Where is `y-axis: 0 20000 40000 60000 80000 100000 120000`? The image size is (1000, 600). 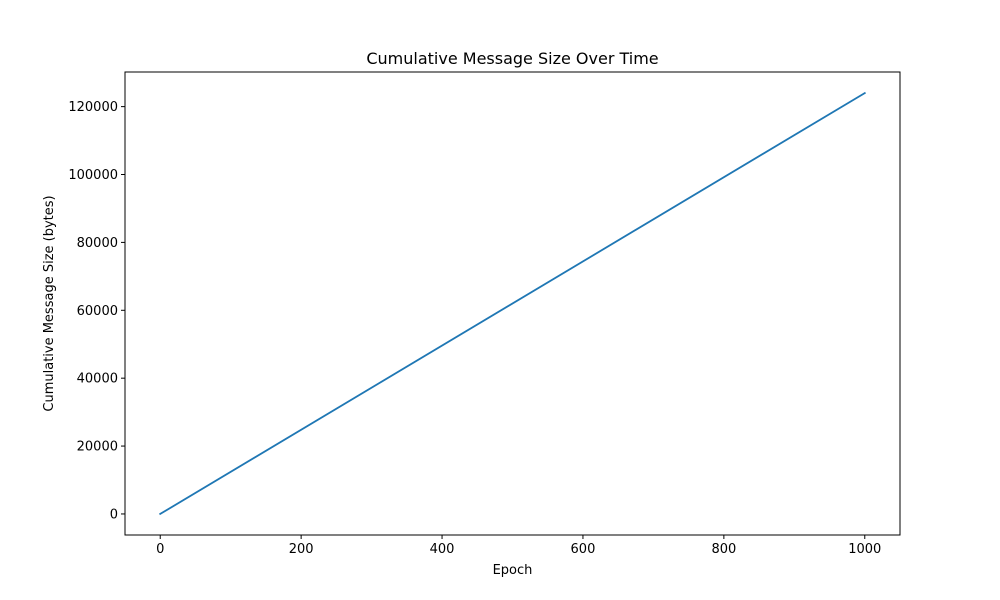
y-axis: 0 20000 40000 60000 80000 100000 120000 is located at coordinates (96, 311).